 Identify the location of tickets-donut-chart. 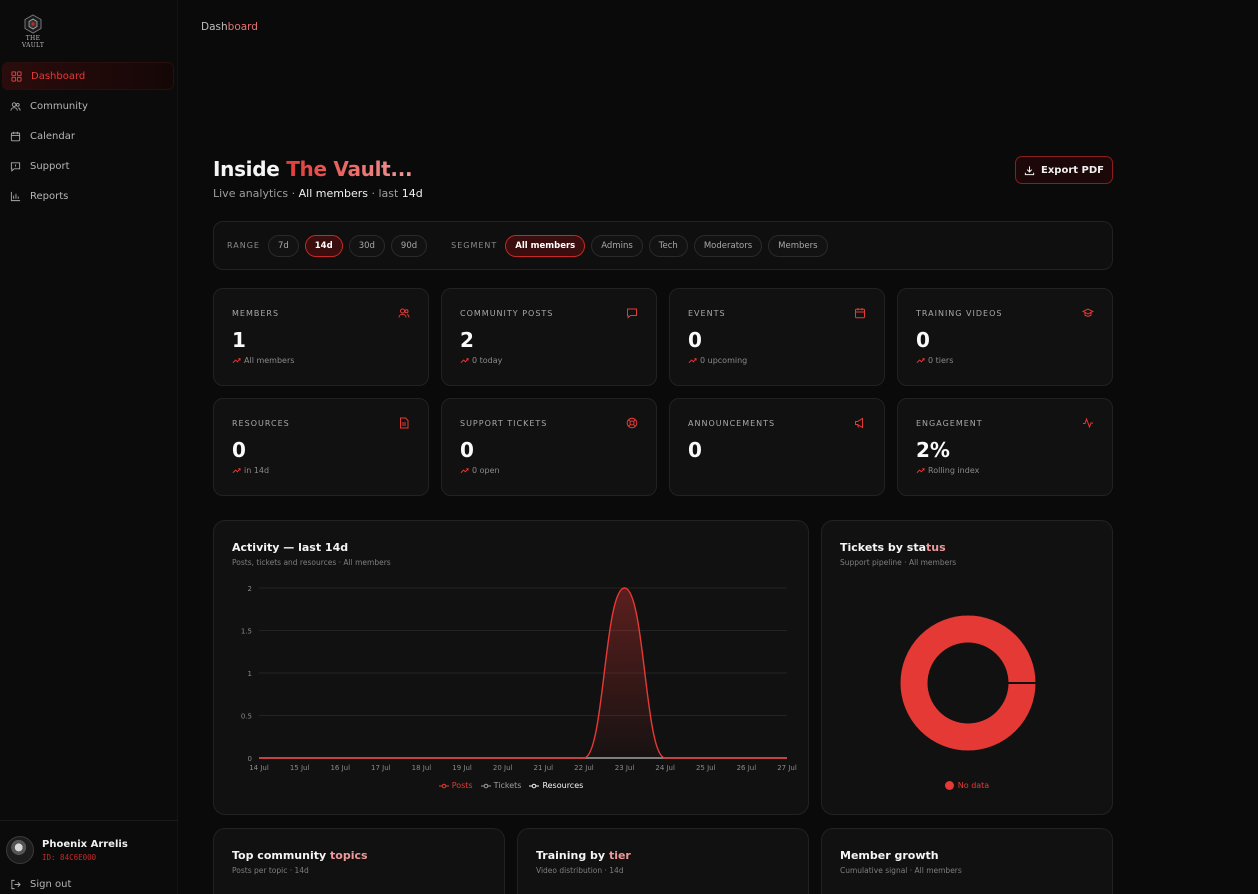
(967, 646).